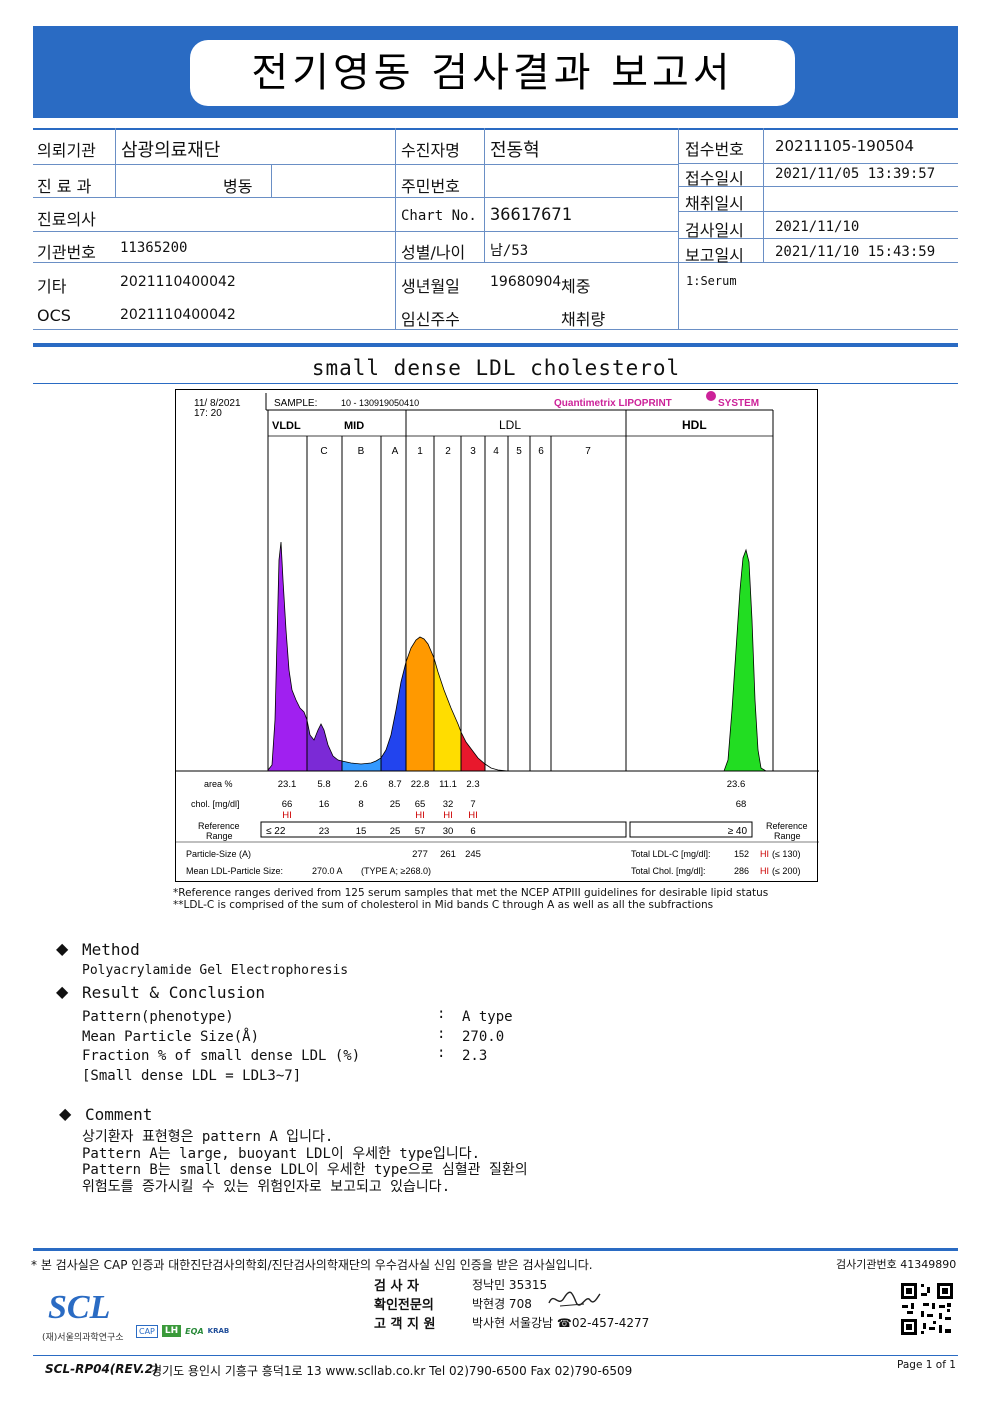 This screenshot has width=992, height=1403. What do you see at coordinates (472, 784) in the screenshot?
I see `area-value: 2.3` at bounding box center [472, 784].